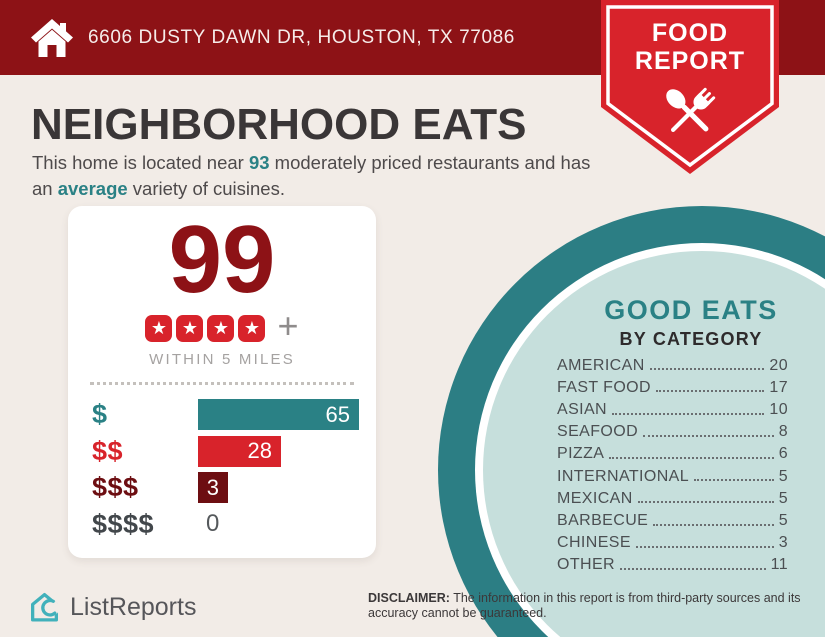  Describe the element at coordinates (287, 488) in the screenshot. I see `bar-track: 3 3` at that location.